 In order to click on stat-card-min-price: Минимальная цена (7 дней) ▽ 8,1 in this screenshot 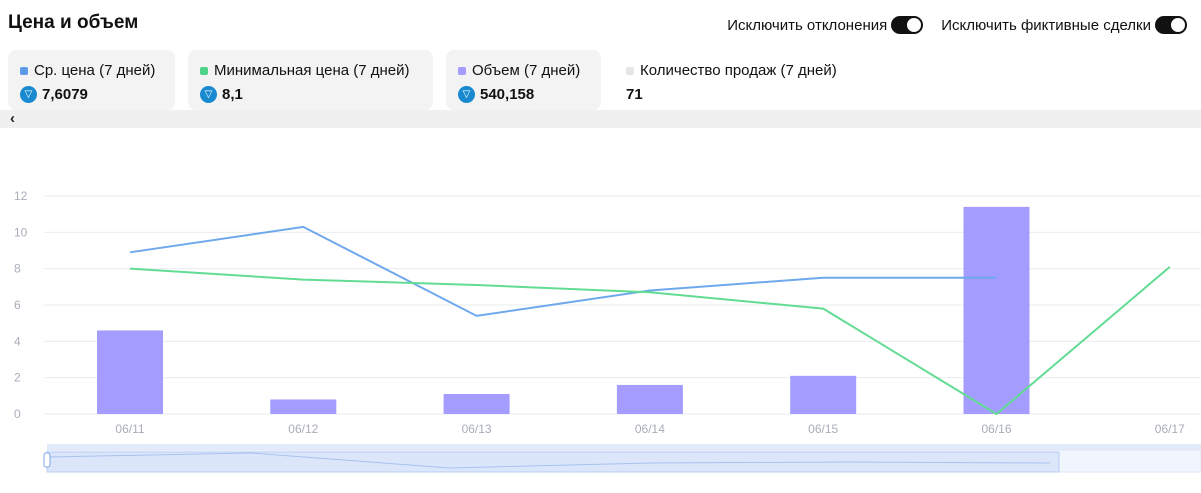, I will do `click(310, 80)`.